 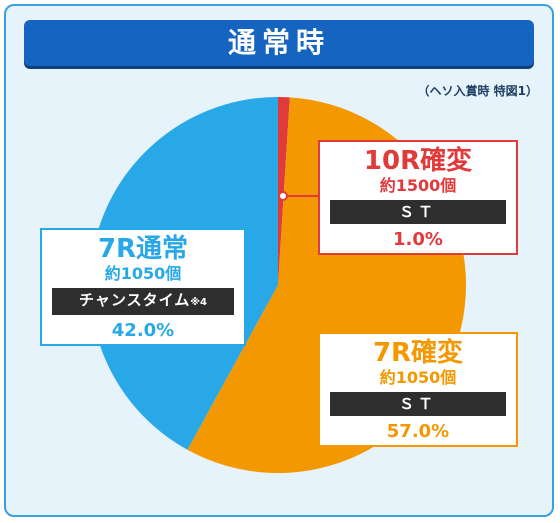 I want to click on slice-label-mode-note: ※4, so click(x=198, y=302).